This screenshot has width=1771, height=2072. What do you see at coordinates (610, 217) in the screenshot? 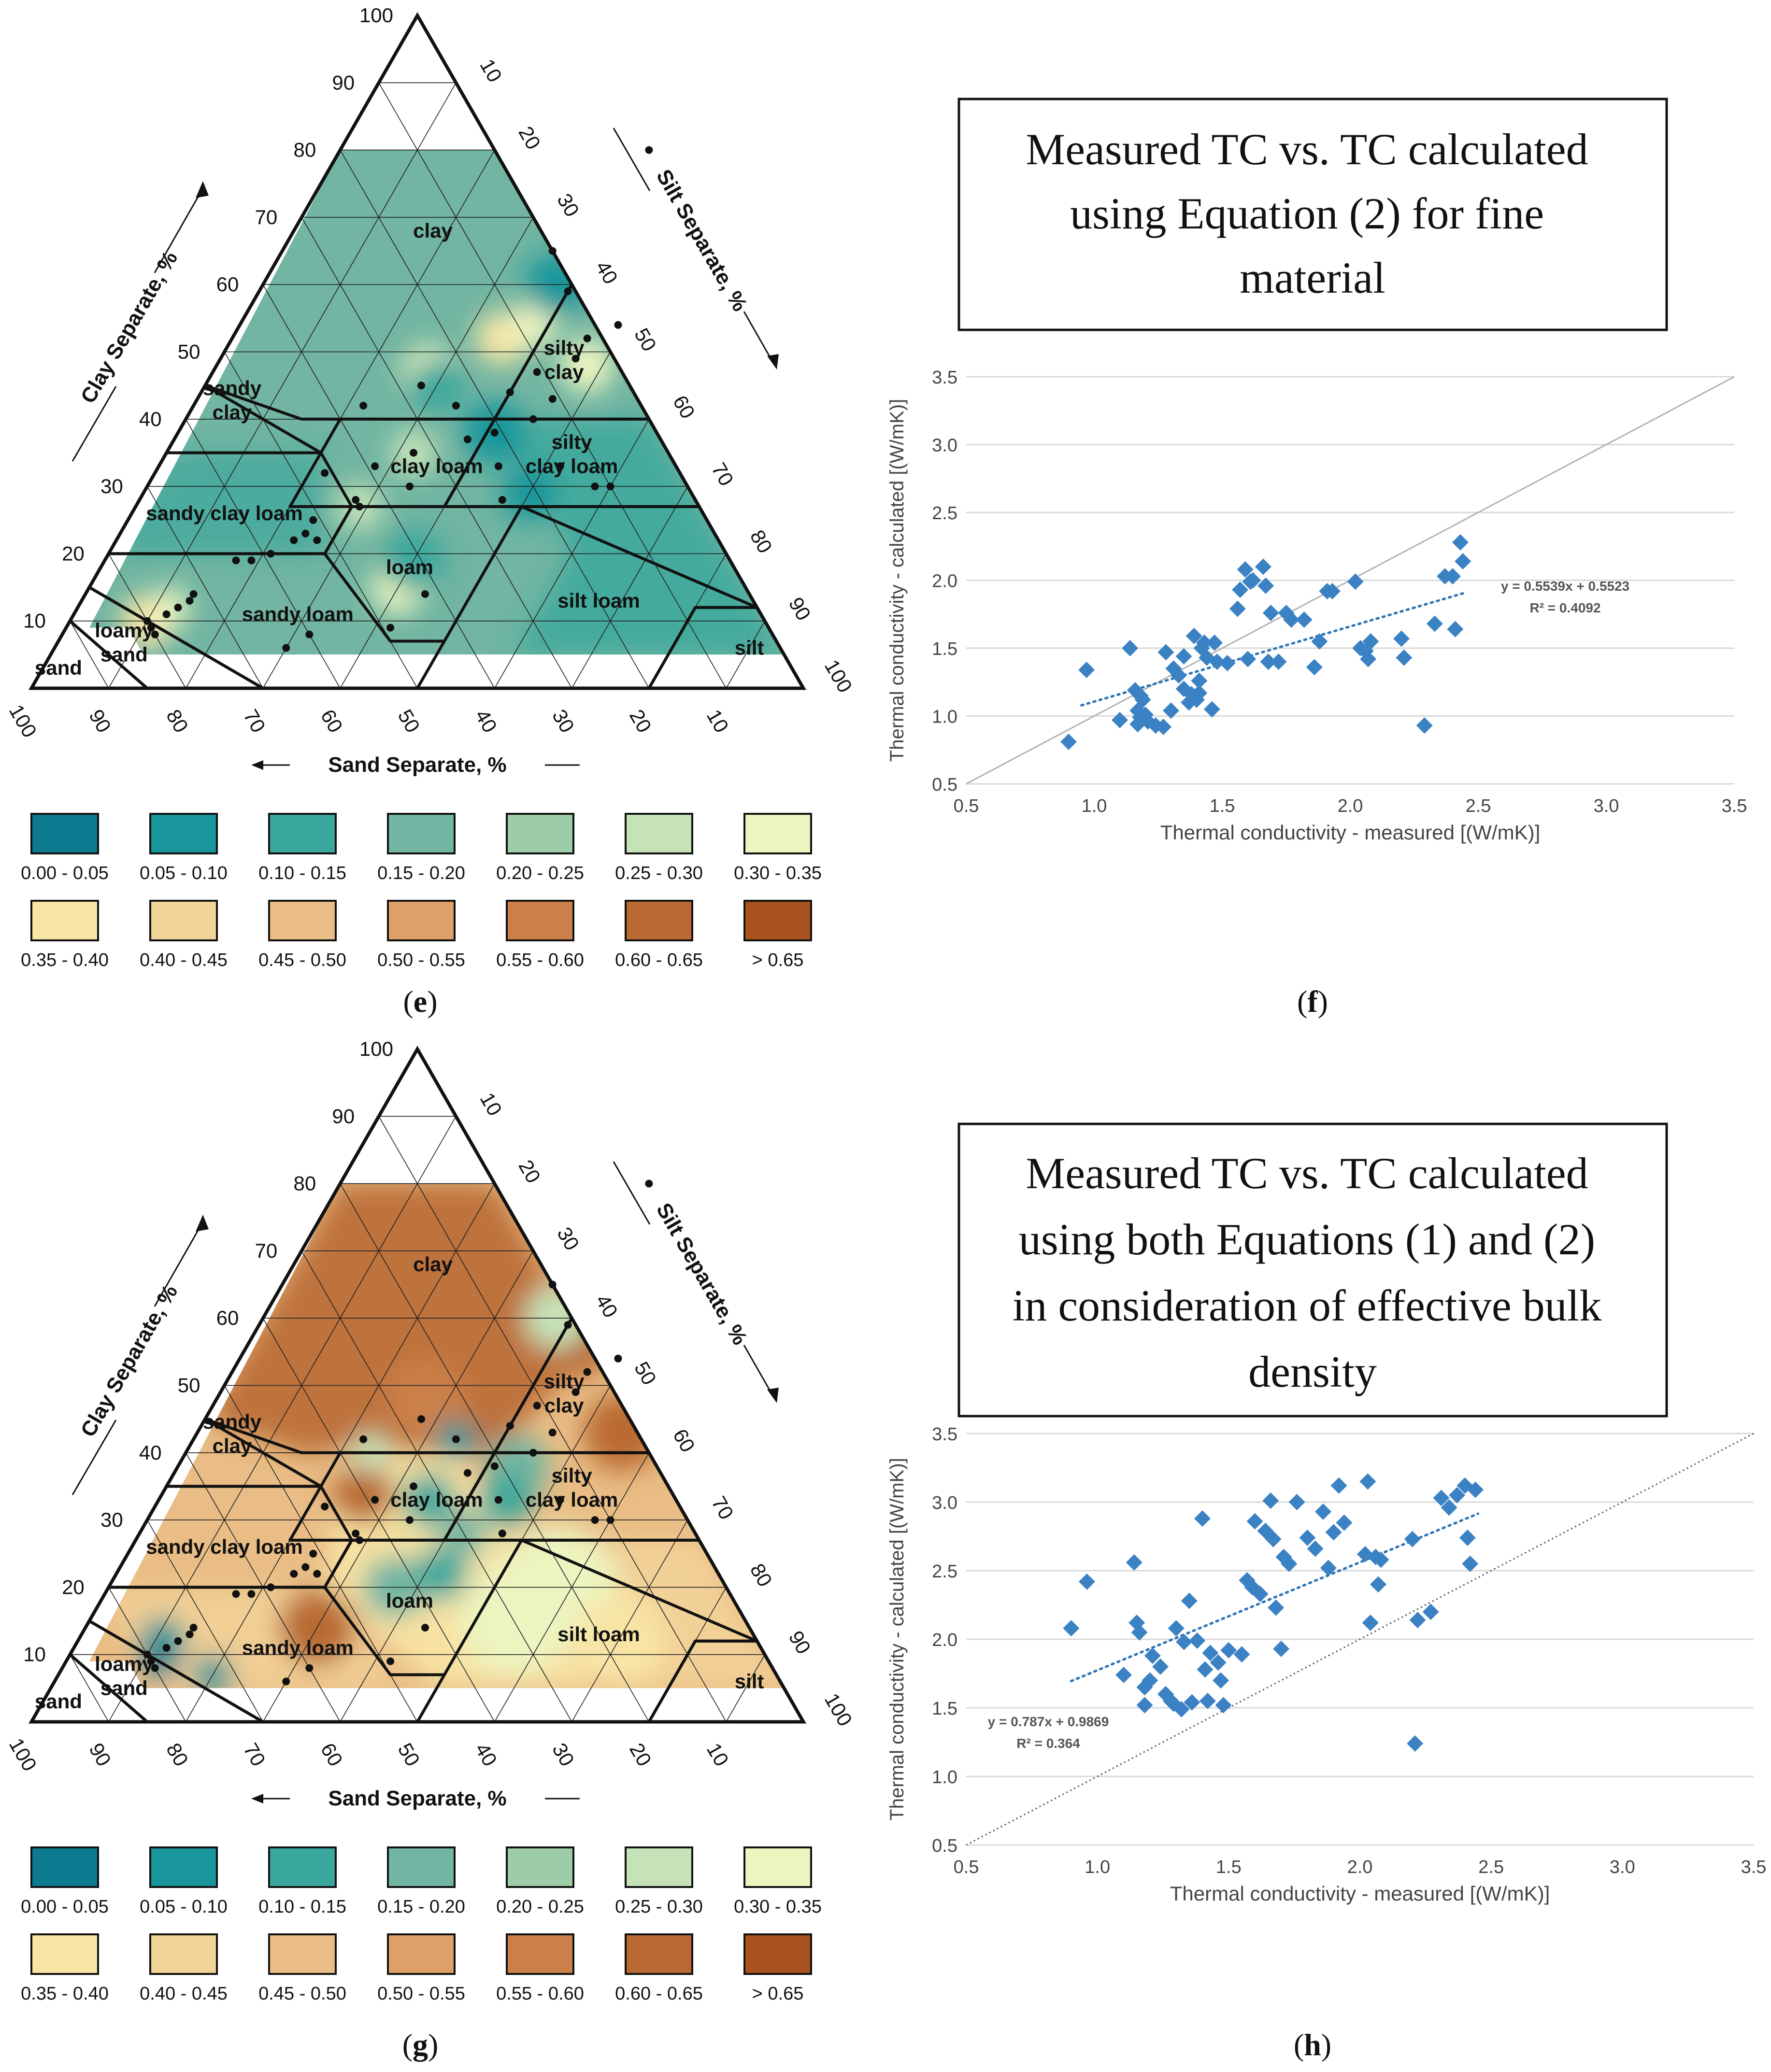
I see `heatmap-blob` at bounding box center [610, 217].